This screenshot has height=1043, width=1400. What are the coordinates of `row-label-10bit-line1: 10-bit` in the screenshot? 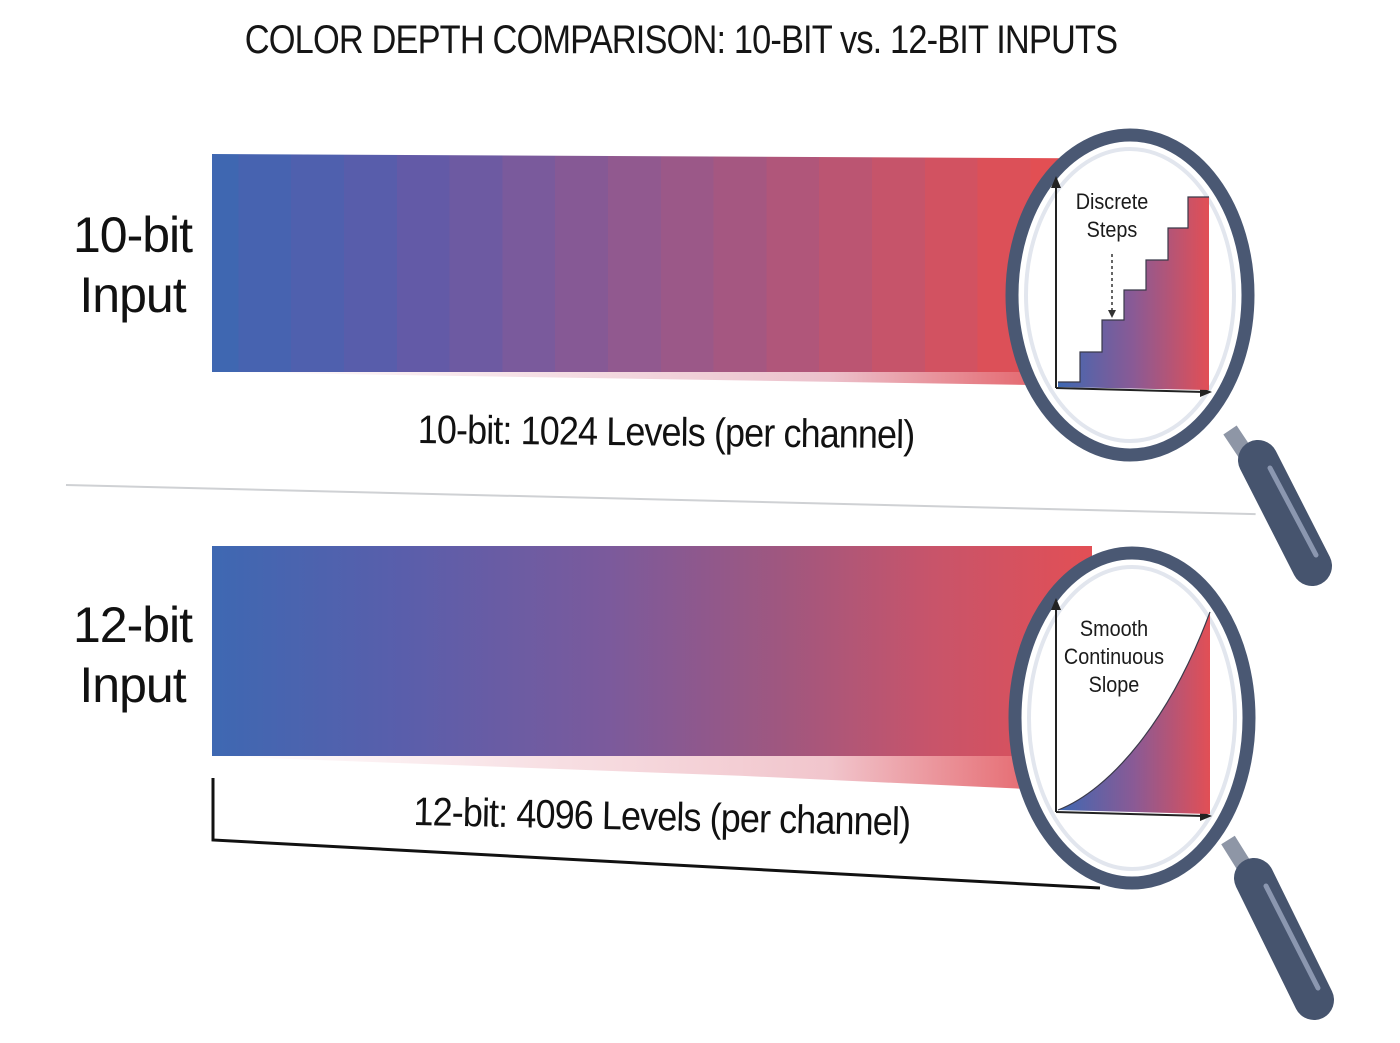 It's located at (132, 235).